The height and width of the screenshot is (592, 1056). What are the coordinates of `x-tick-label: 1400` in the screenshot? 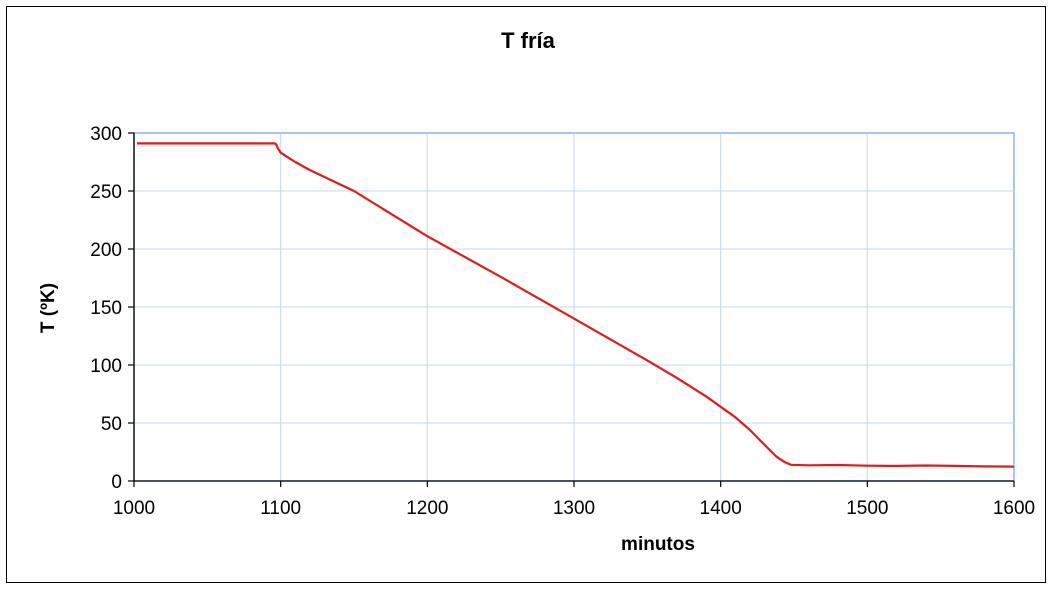 It's located at (721, 508).